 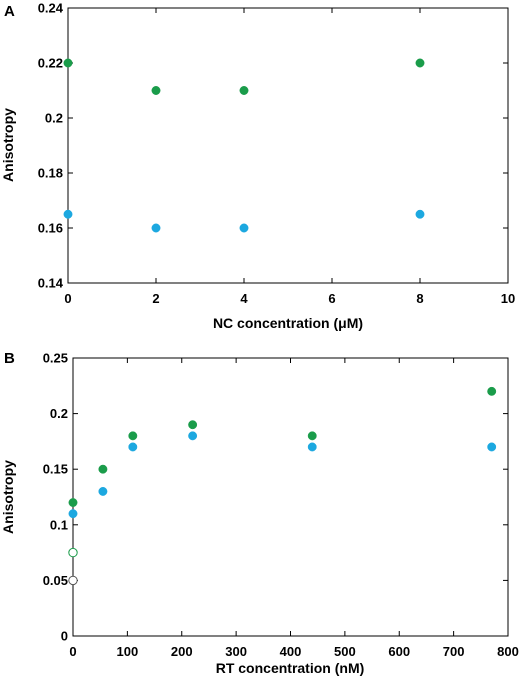 I want to click on panel-b-x-axis-title: RT concentration (nM), so click(x=290, y=668).